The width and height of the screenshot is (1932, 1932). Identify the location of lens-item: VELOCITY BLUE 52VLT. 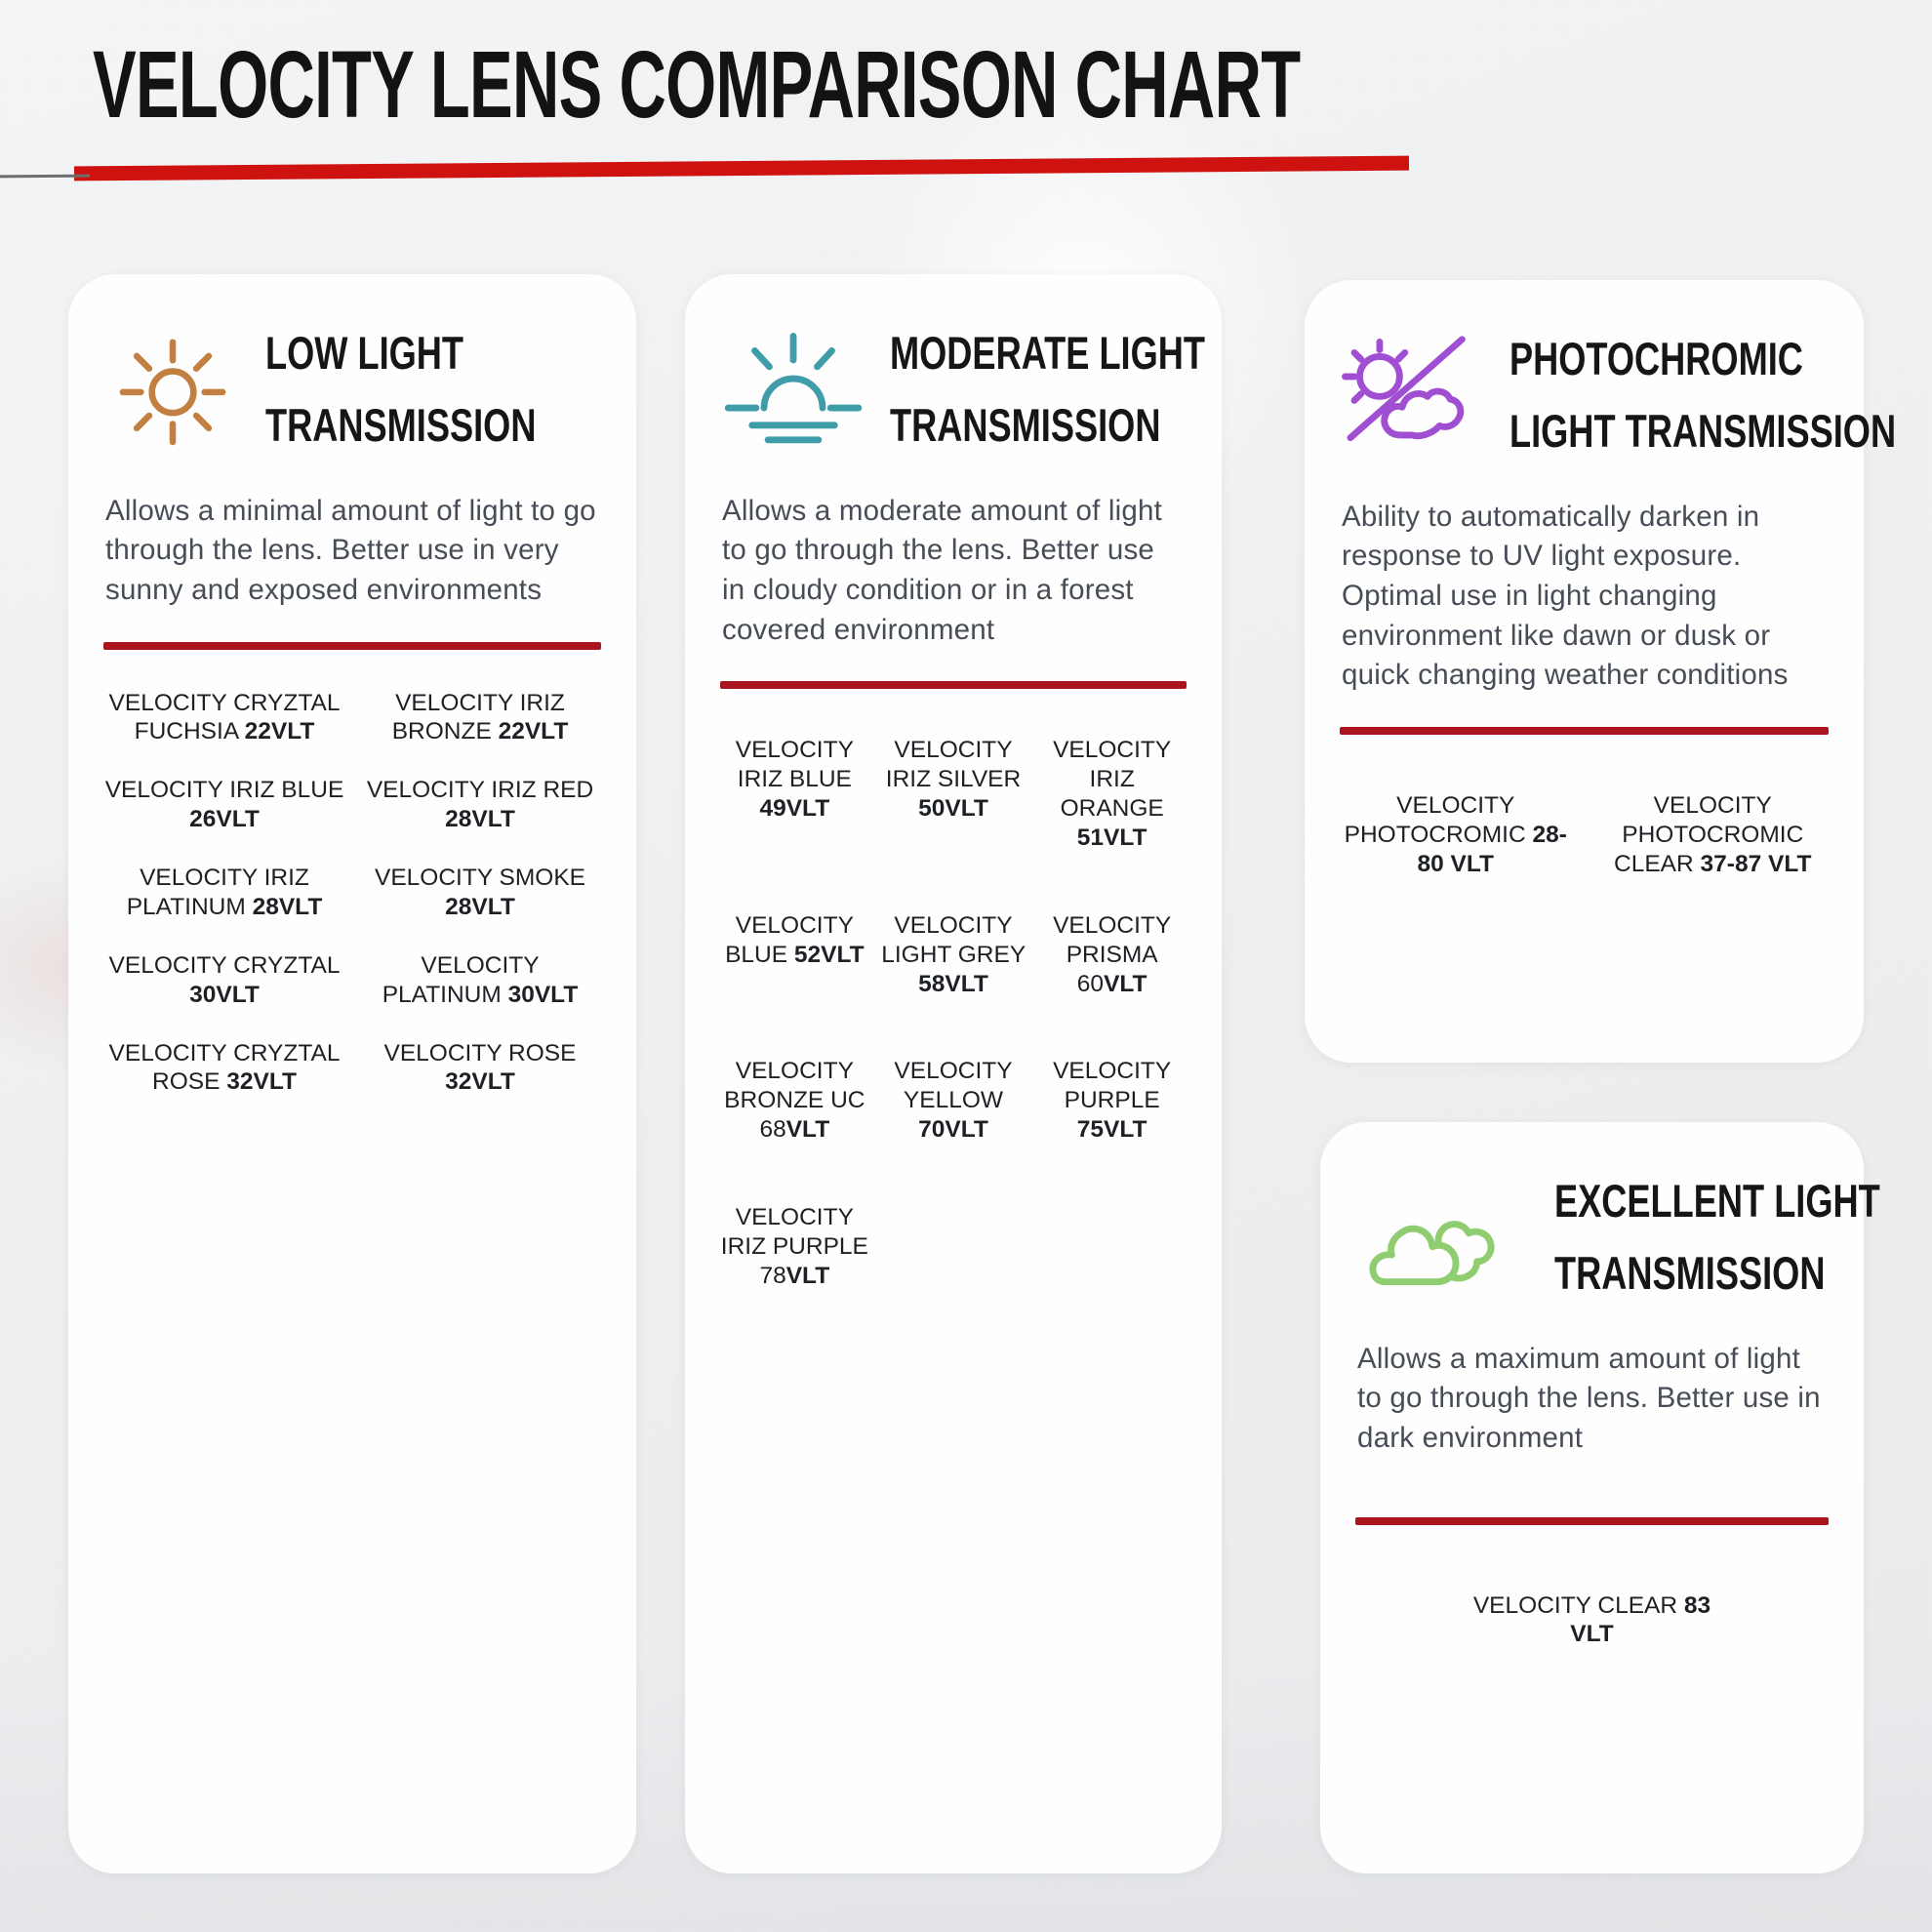
(794, 948).